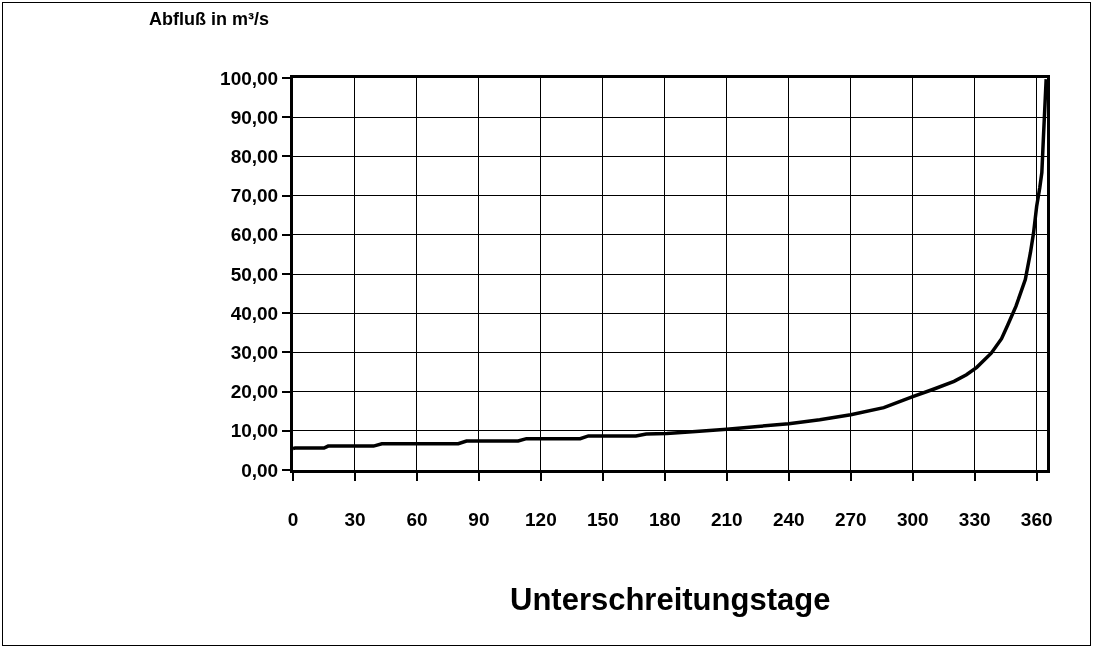 Image resolution: width=1093 pixels, height=648 pixels. I want to click on x-tick-label: 30, so click(355, 519).